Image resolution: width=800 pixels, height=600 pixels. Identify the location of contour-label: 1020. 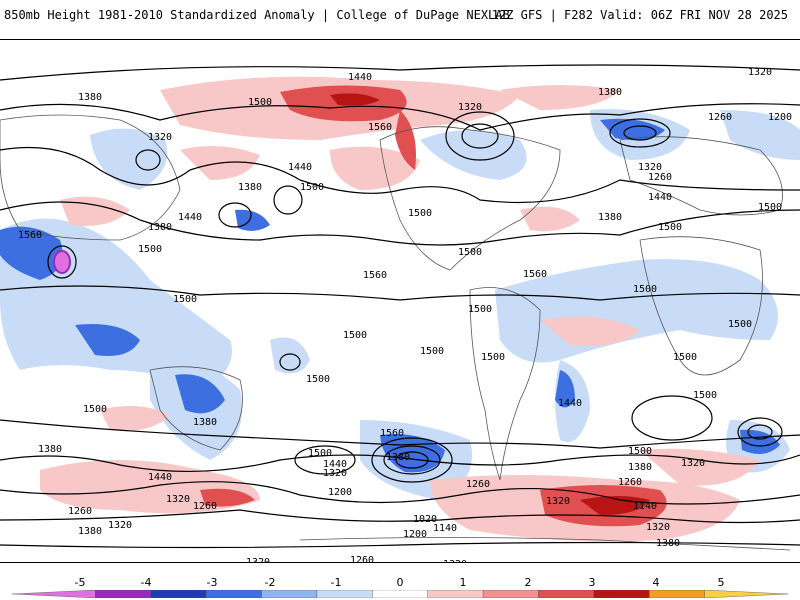
(425, 519).